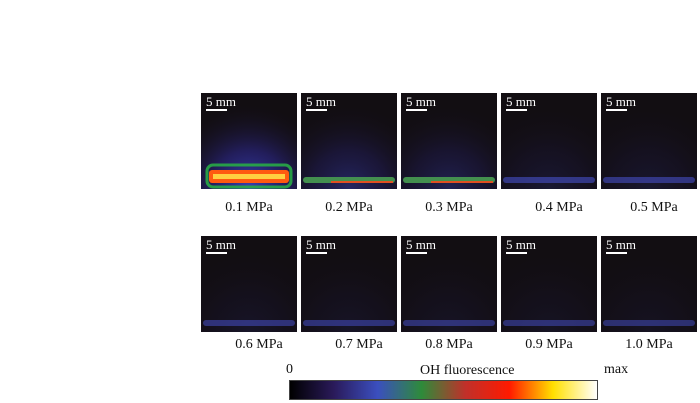 The image size is (700, 403). Describe the element at coordinates (289, 369) in the screenshot. I see `colorbar-min-label: 0` at that location.